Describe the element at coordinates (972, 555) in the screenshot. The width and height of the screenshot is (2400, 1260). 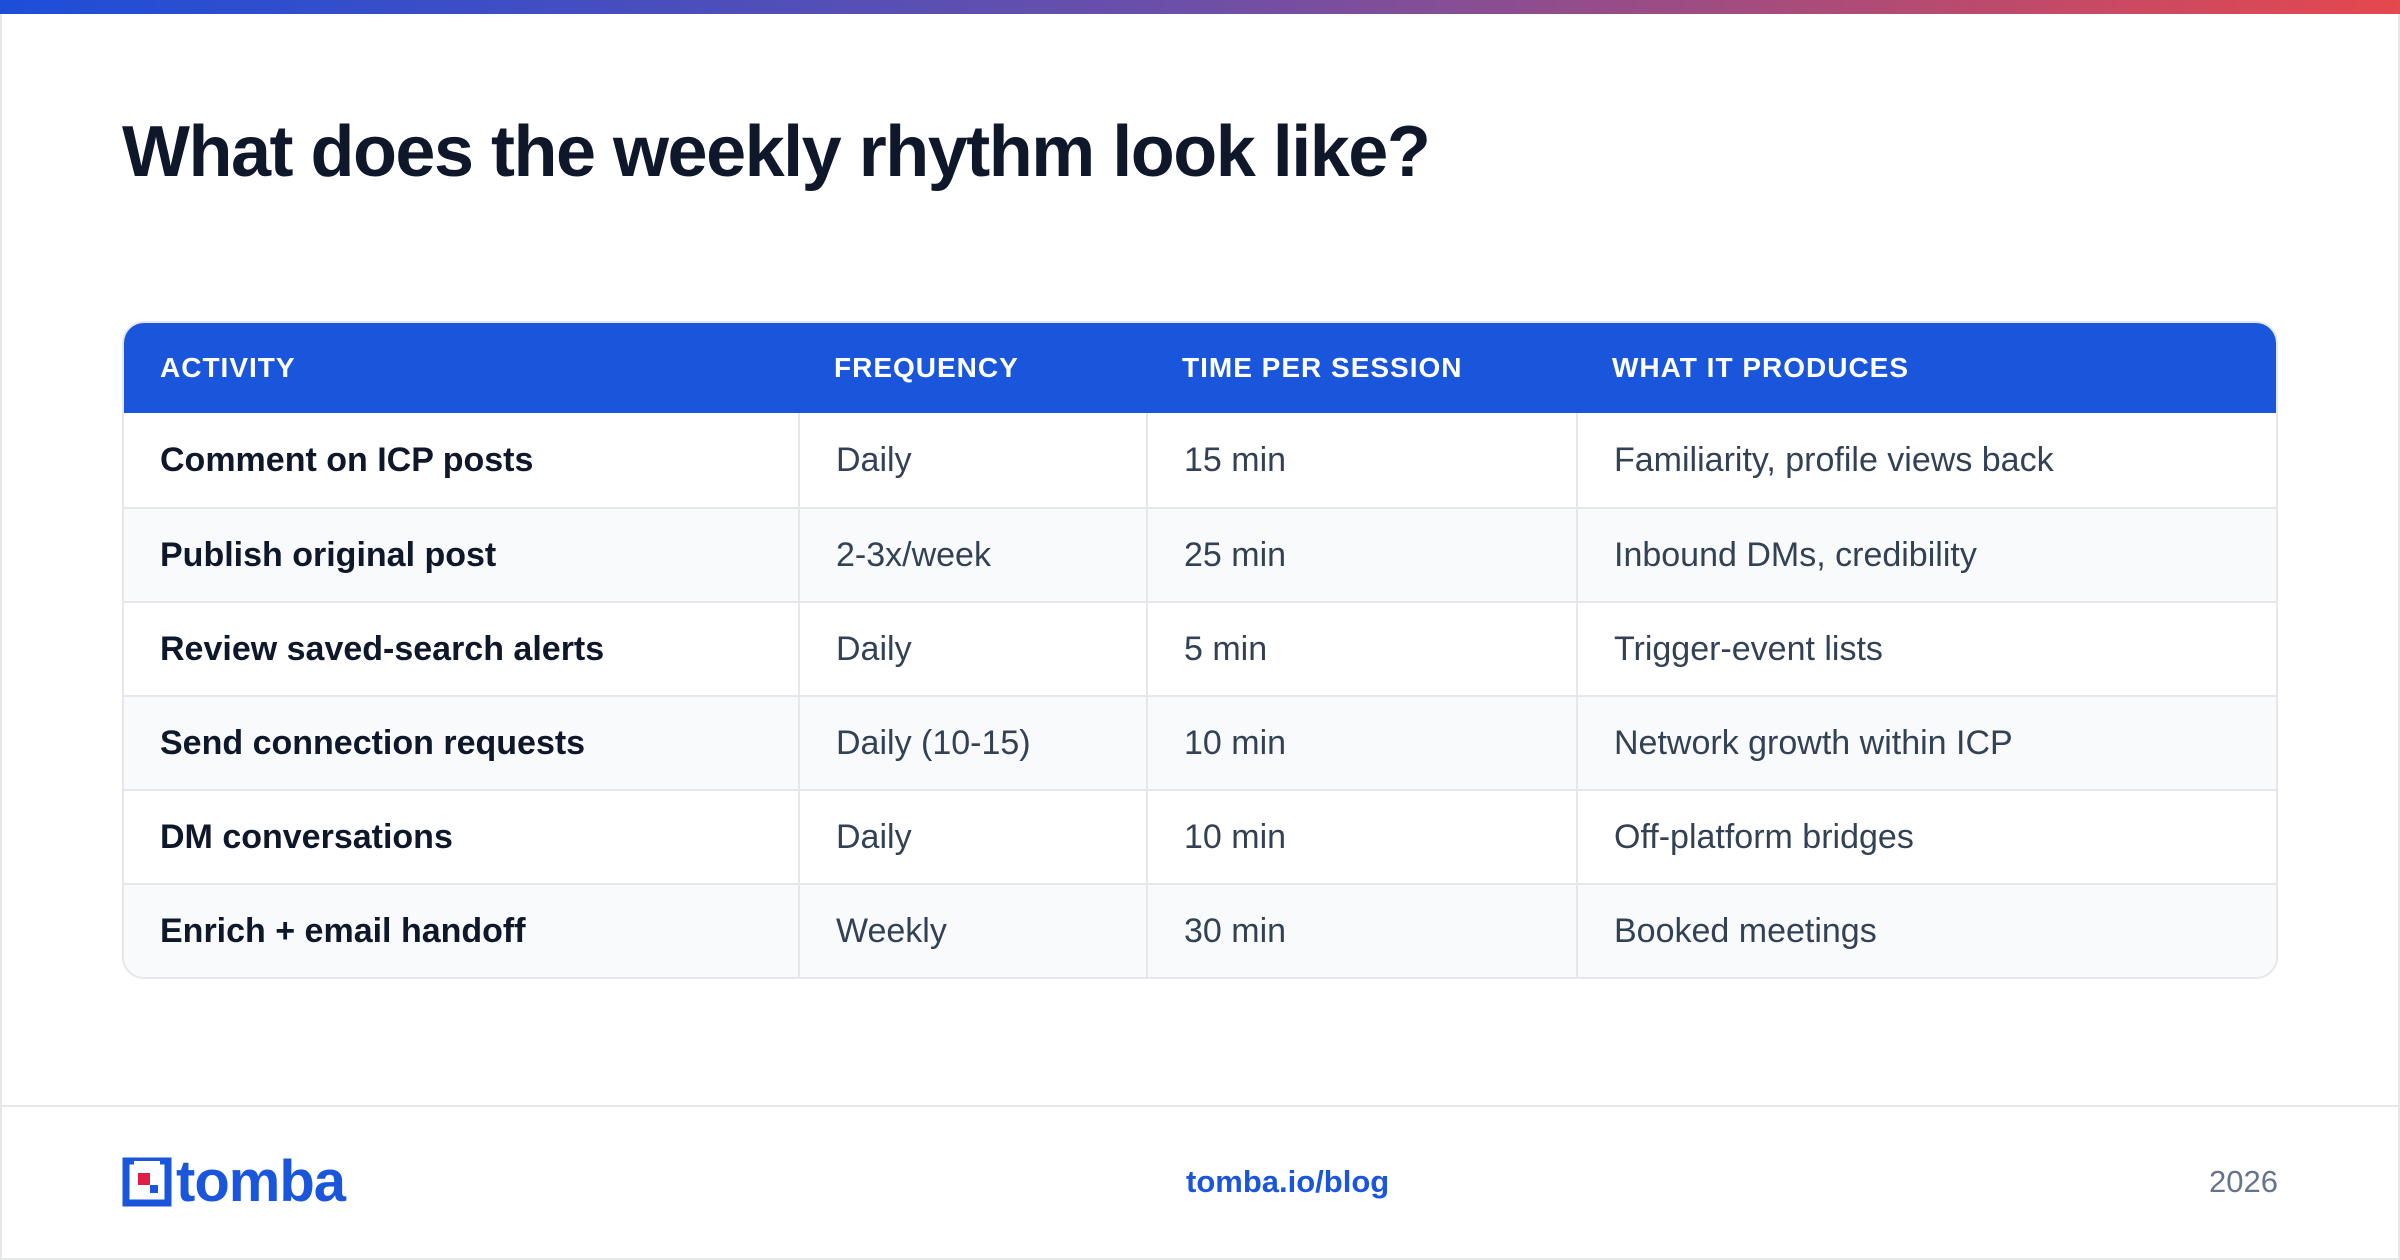
I see `cell-frequency: 2-3x/week` at that location.